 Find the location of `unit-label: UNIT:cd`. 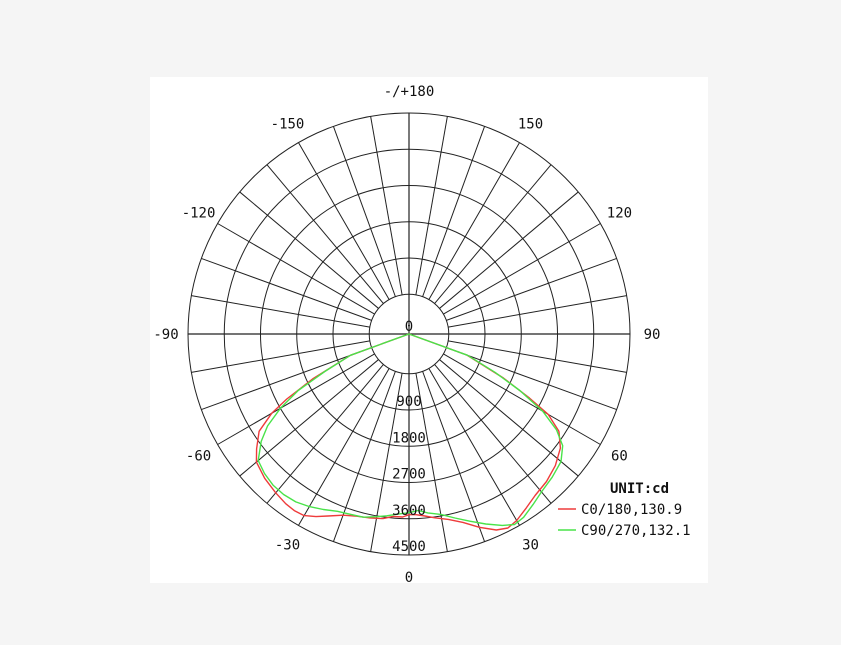

unit-label: UNIT:cd is located at coordinates (639, 489).